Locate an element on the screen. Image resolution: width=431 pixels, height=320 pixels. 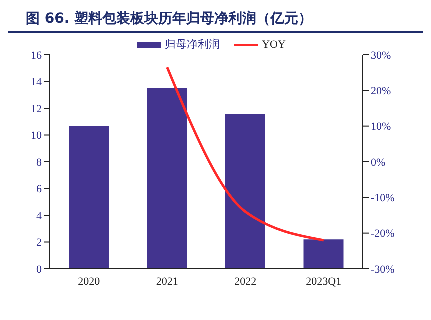
y-tick-label: 14 is located at coordinates (36, 82).